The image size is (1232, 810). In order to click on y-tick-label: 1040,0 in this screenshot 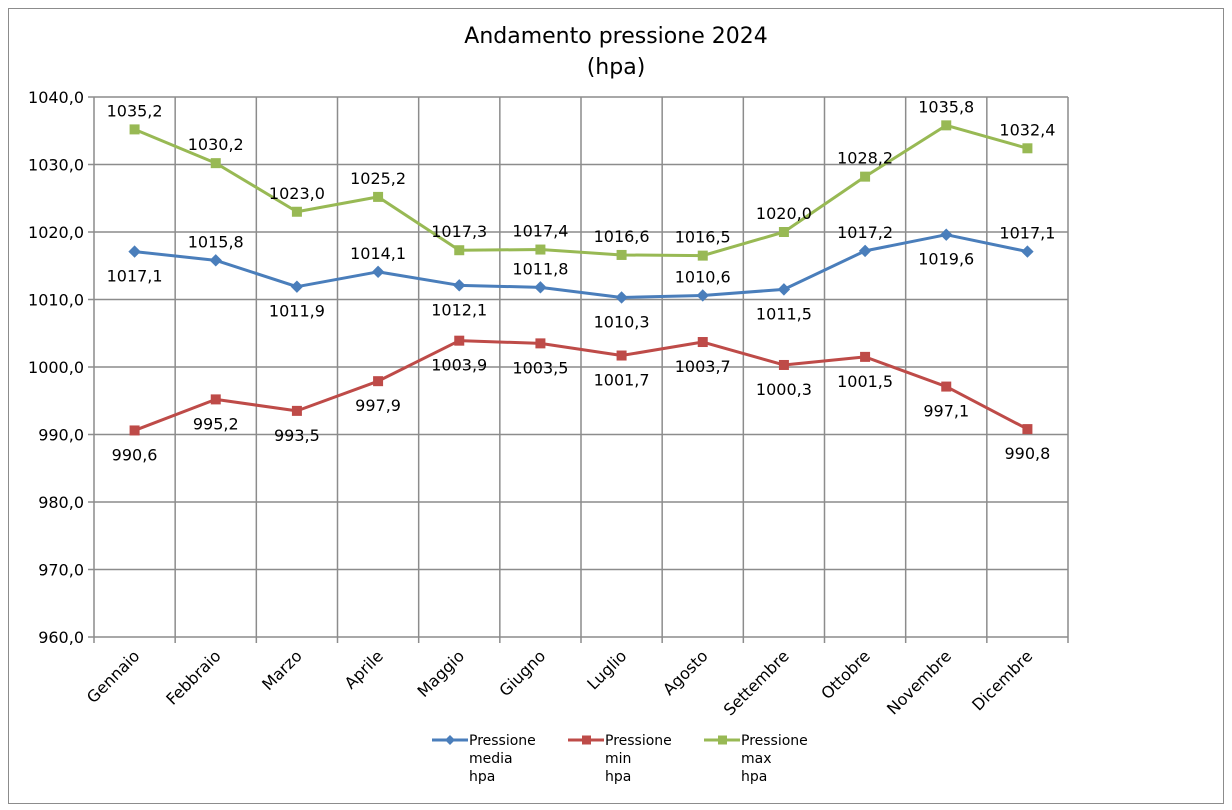, I will do `click(56, 97)`.